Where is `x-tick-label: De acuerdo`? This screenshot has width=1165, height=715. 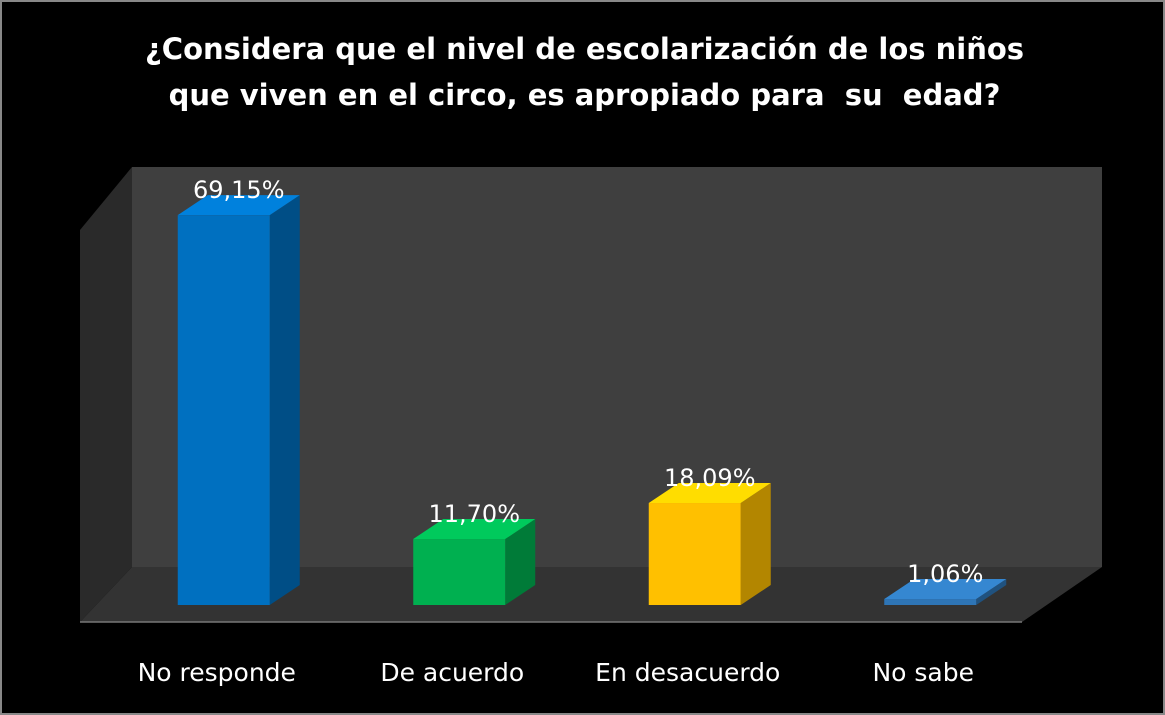 x-tick-label: De acuerdo is located at coordinates (452, 672).